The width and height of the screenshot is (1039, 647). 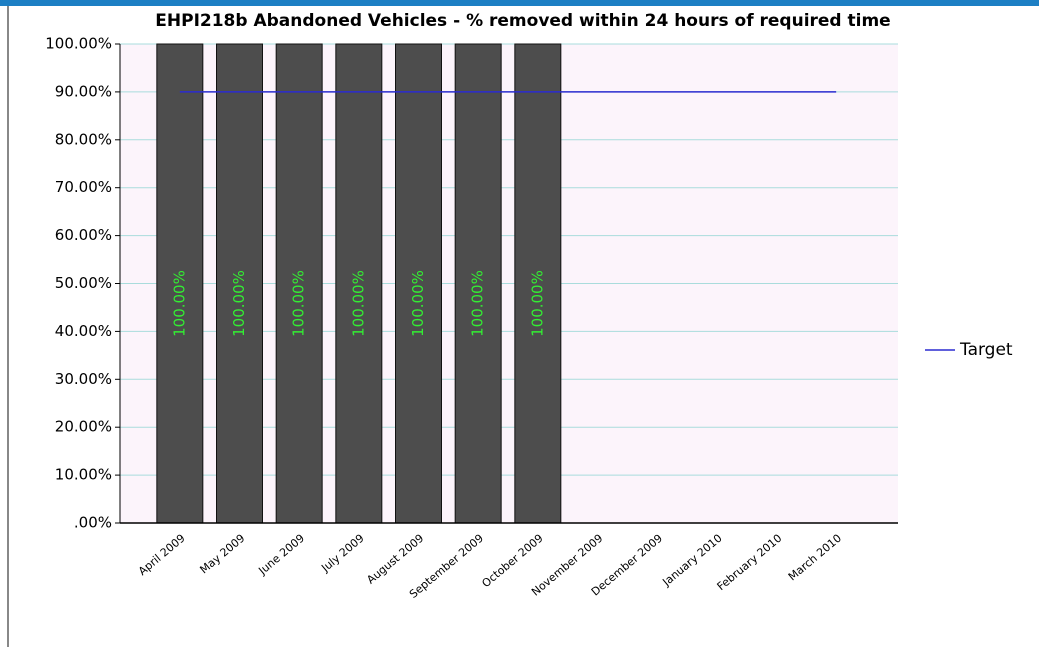 What do you see at coordinates (83, 379) in the screenshot?
I see `y-tick-label: 30.00%` at bounding box center [83, 379].